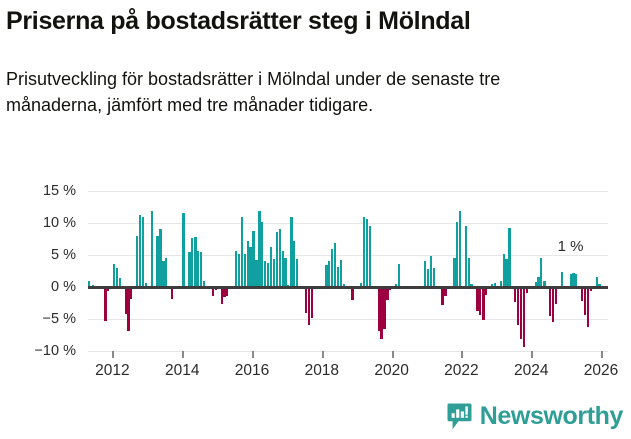  What do you see at coordinates (531, 370) in the screenshot?
I see `x-axis-tick-label: 2024` at bounding box center [531, 370].